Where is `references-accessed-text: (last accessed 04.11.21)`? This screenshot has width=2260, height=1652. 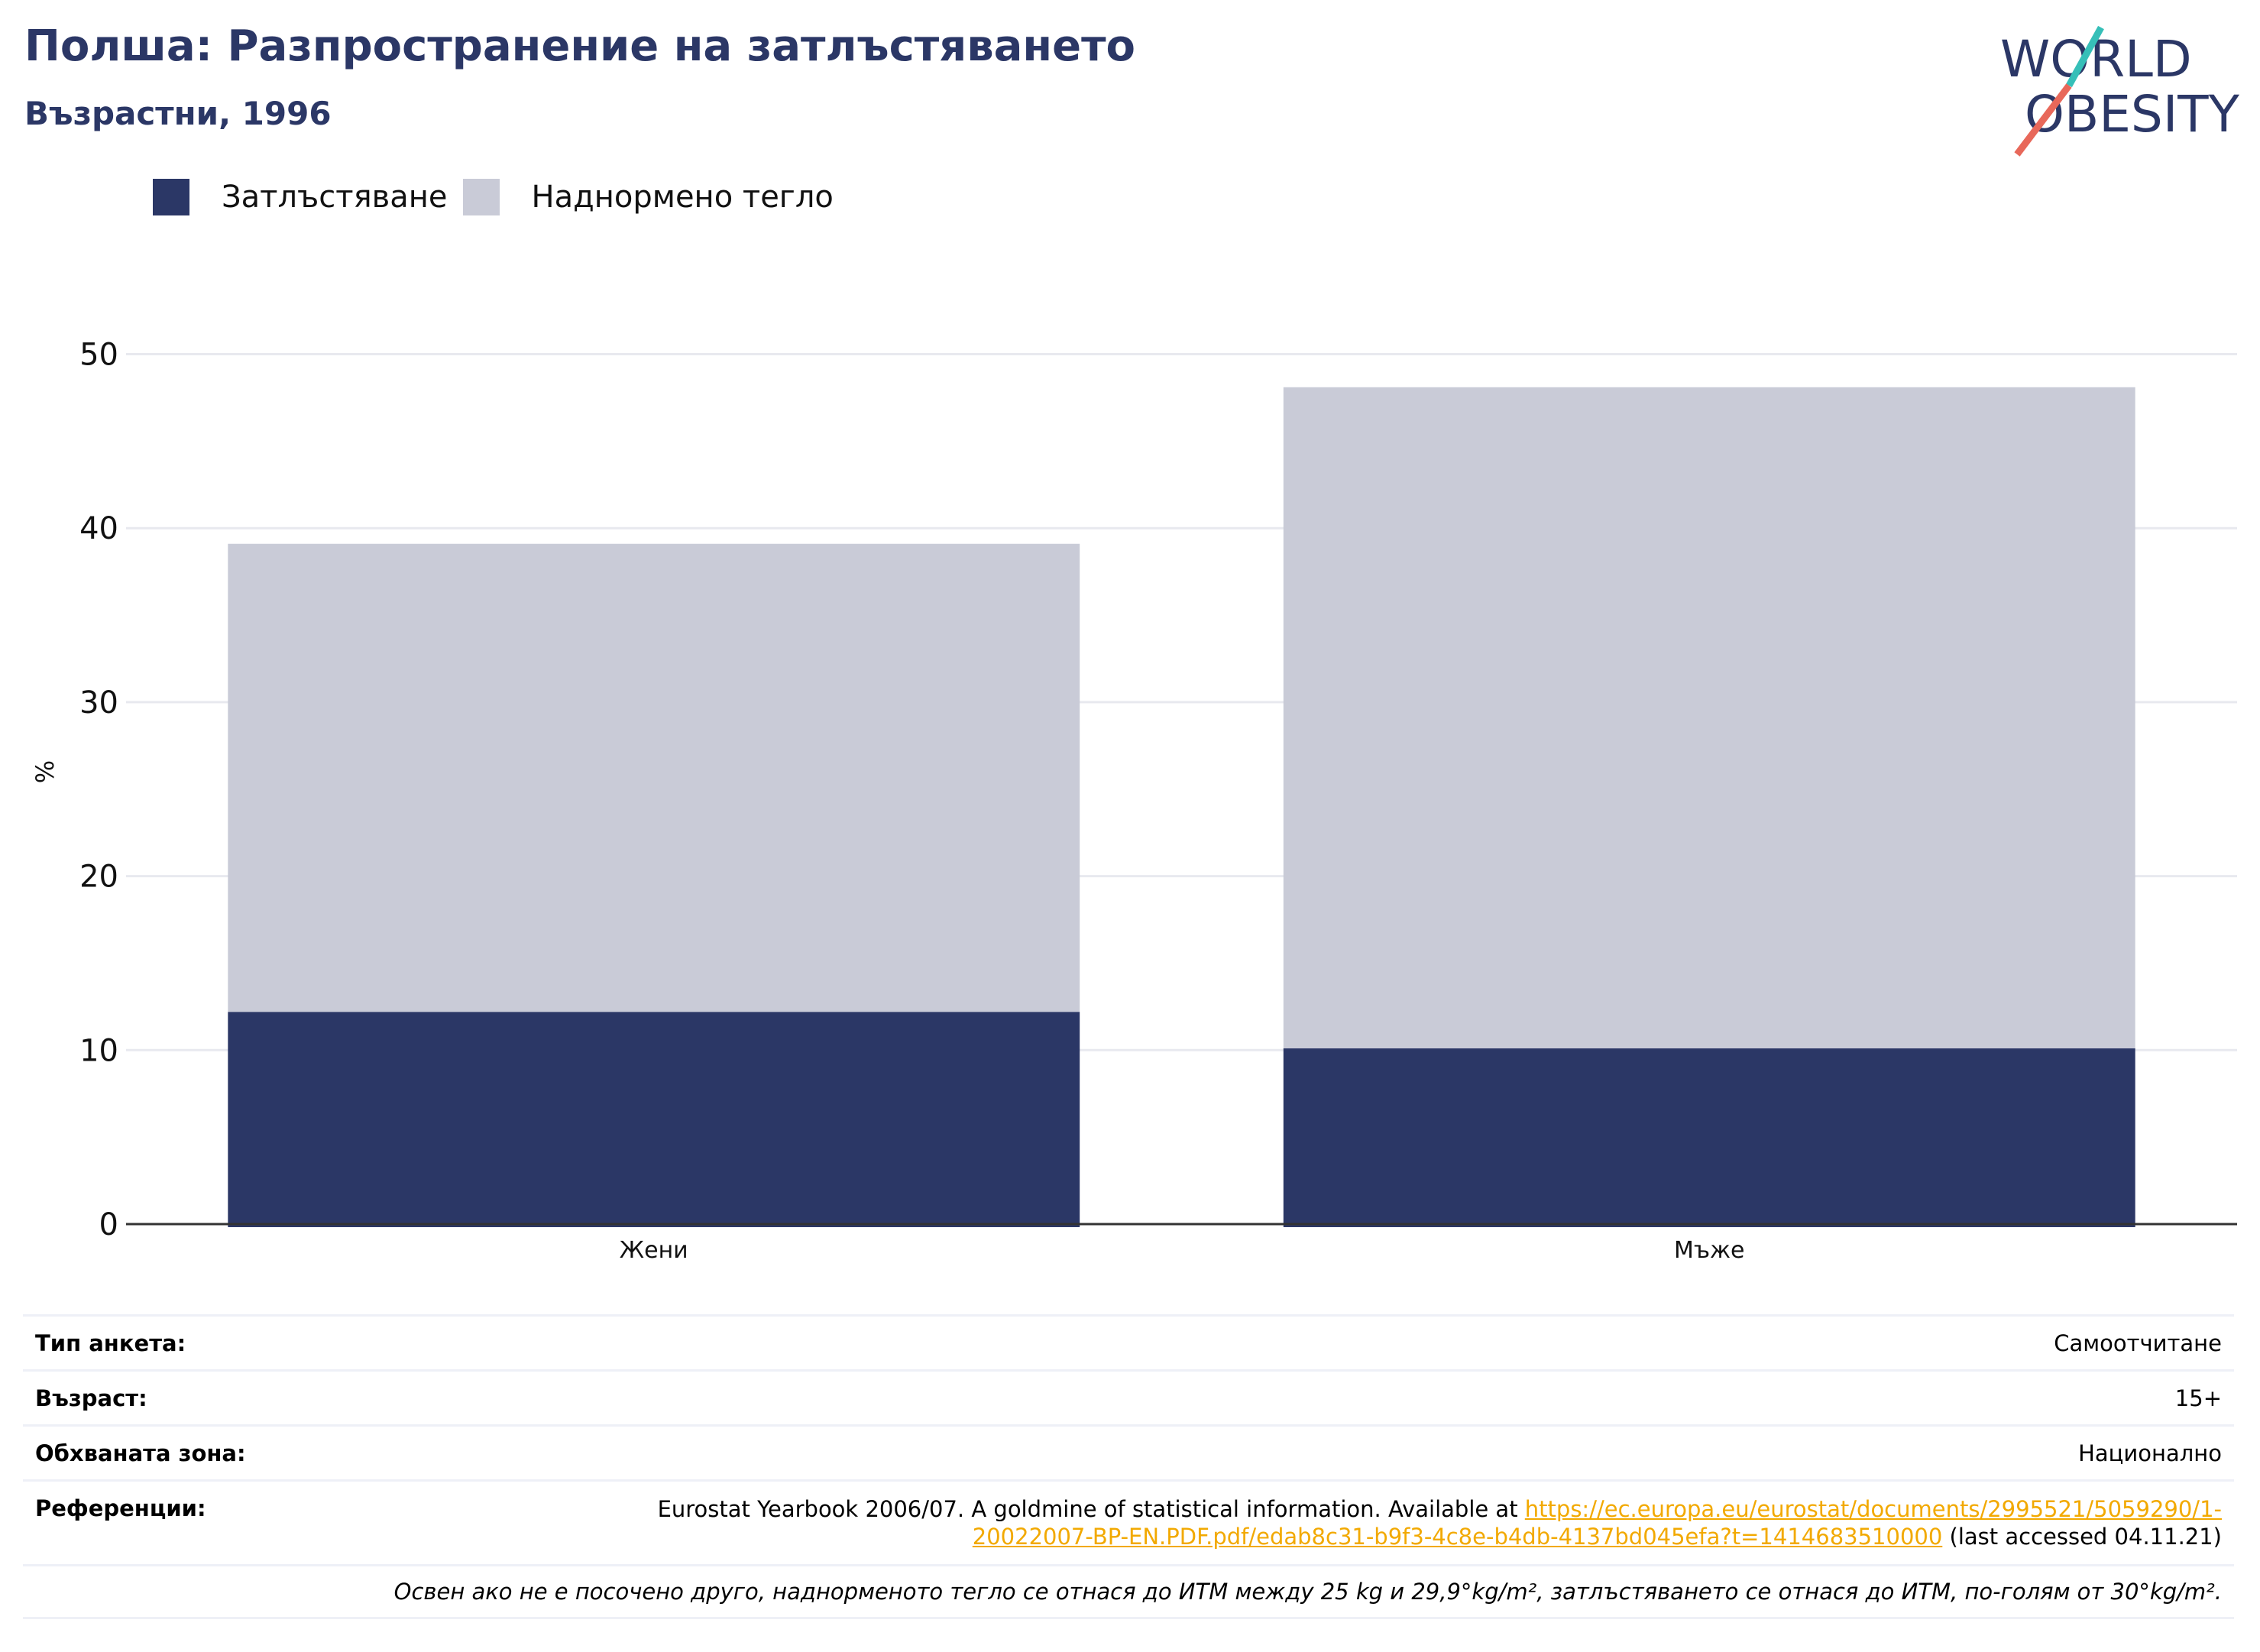 references-accessed-text: (last accessed 04.11.21) is located at coordinates (2082, 1537).